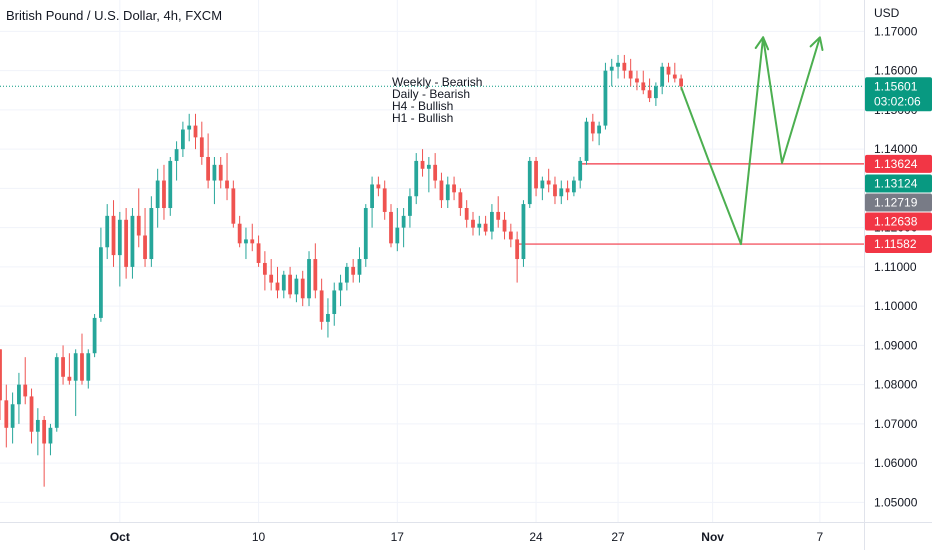  What do you see at coordinates (896, 222) in the screenshot?
I see `price-tag-label: 1.12638` at bounding box center [896, 222].